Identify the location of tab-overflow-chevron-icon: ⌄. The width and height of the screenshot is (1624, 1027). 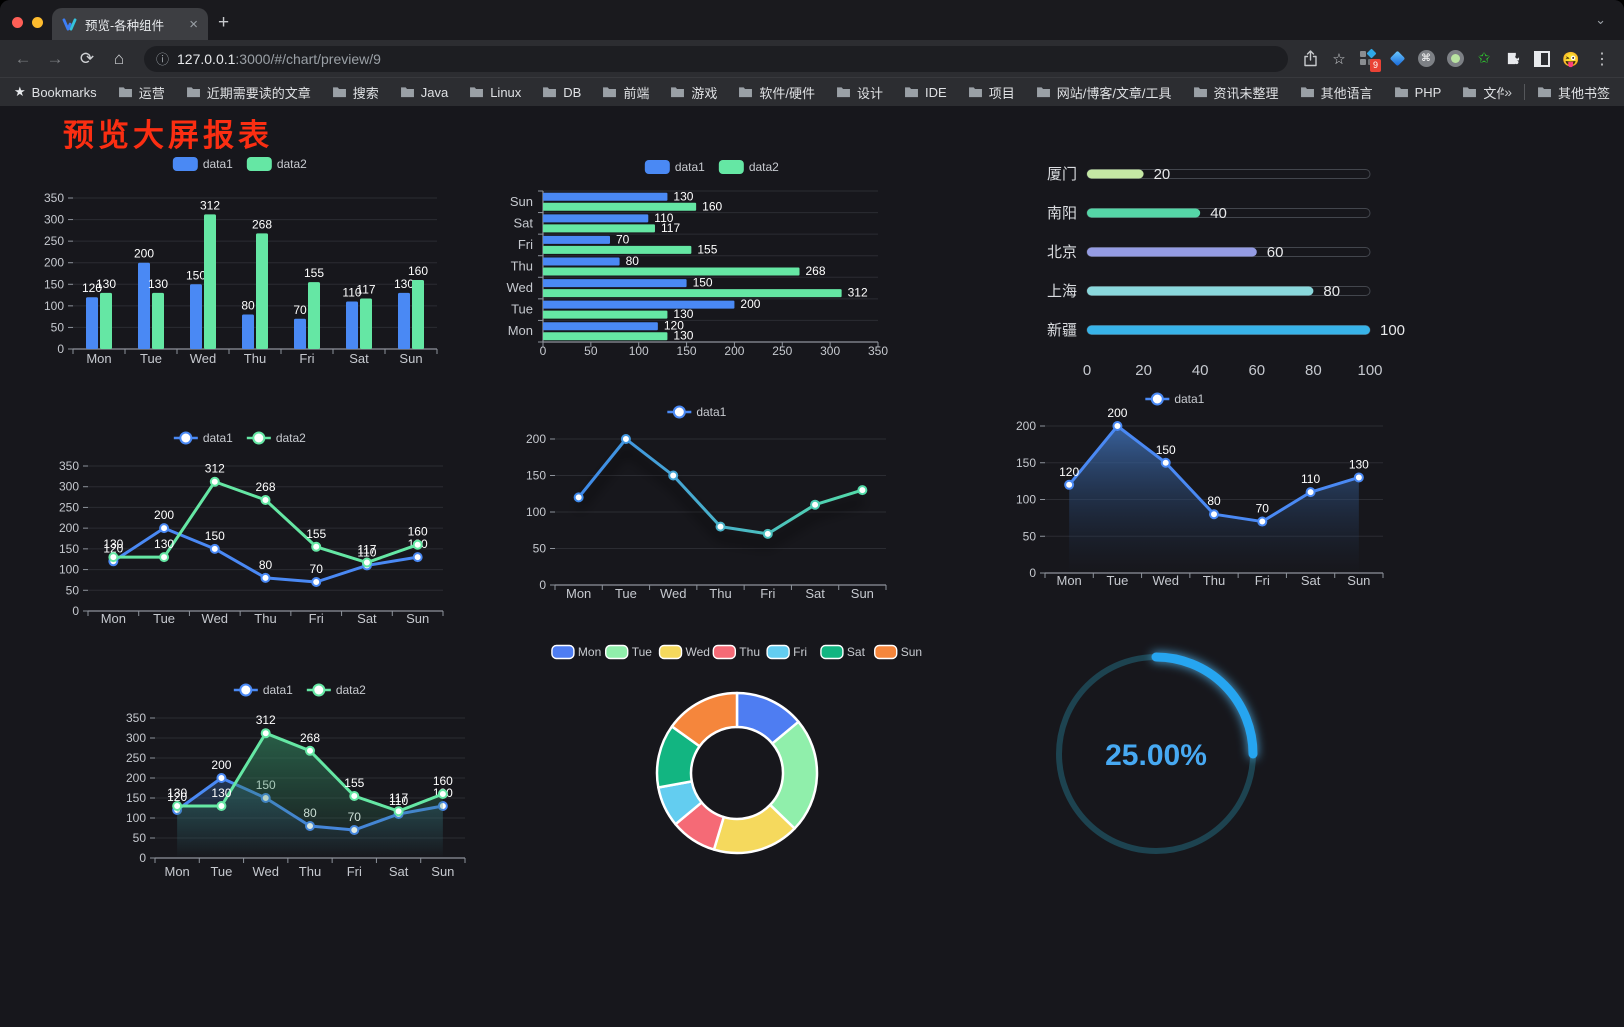
(1600, 19).